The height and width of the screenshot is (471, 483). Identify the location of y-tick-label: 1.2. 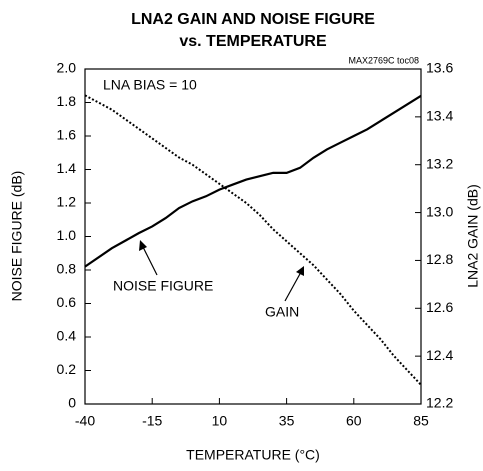
(67, 202).